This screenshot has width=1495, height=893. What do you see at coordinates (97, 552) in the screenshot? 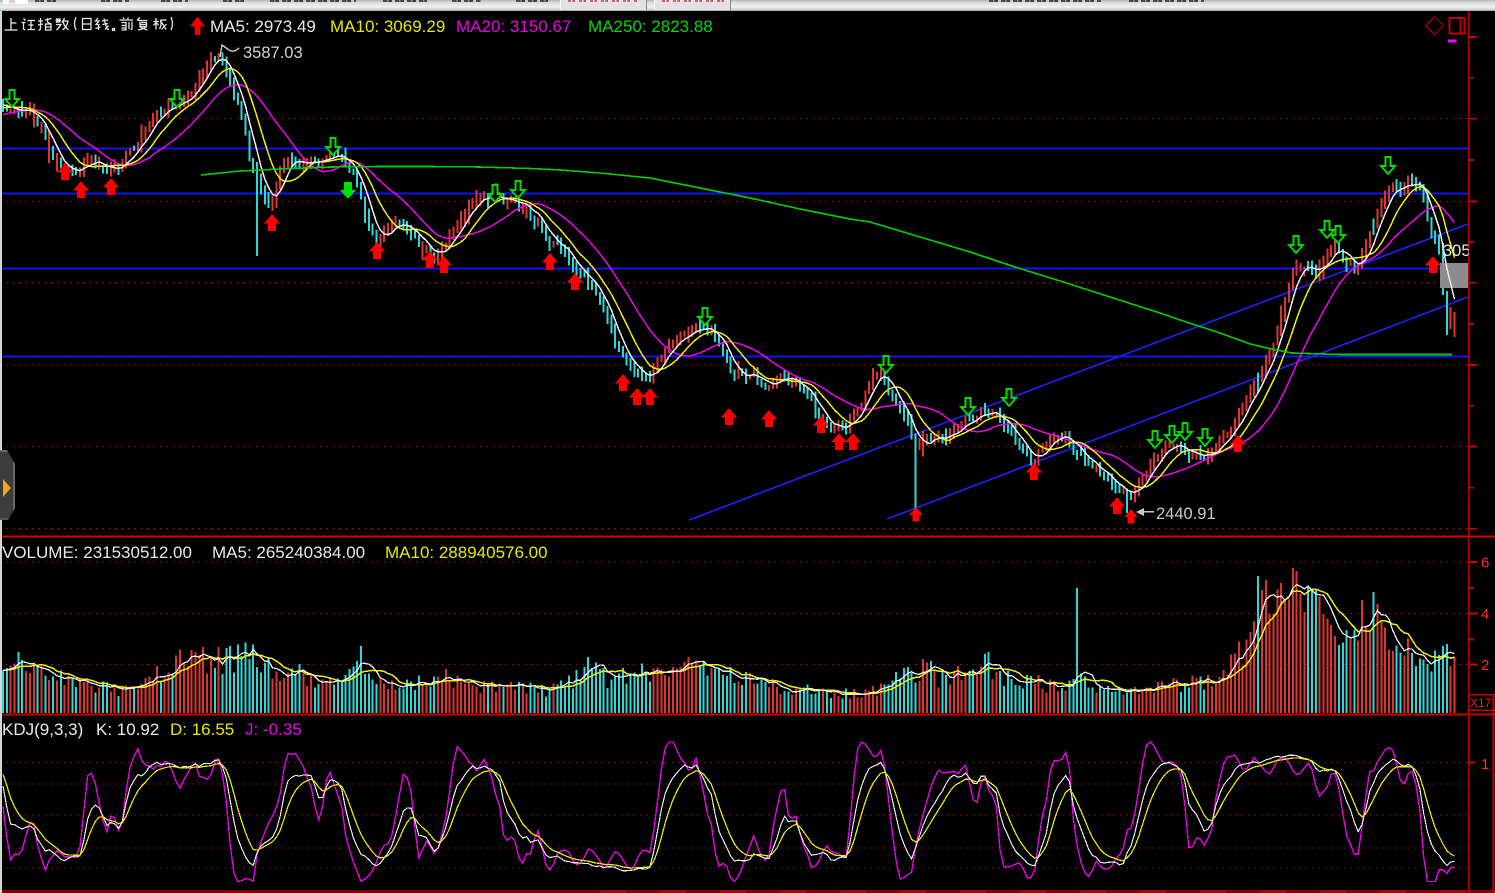
I see `svg-text: VOLUME: 231530512.00` at bounding box center [97, 552].